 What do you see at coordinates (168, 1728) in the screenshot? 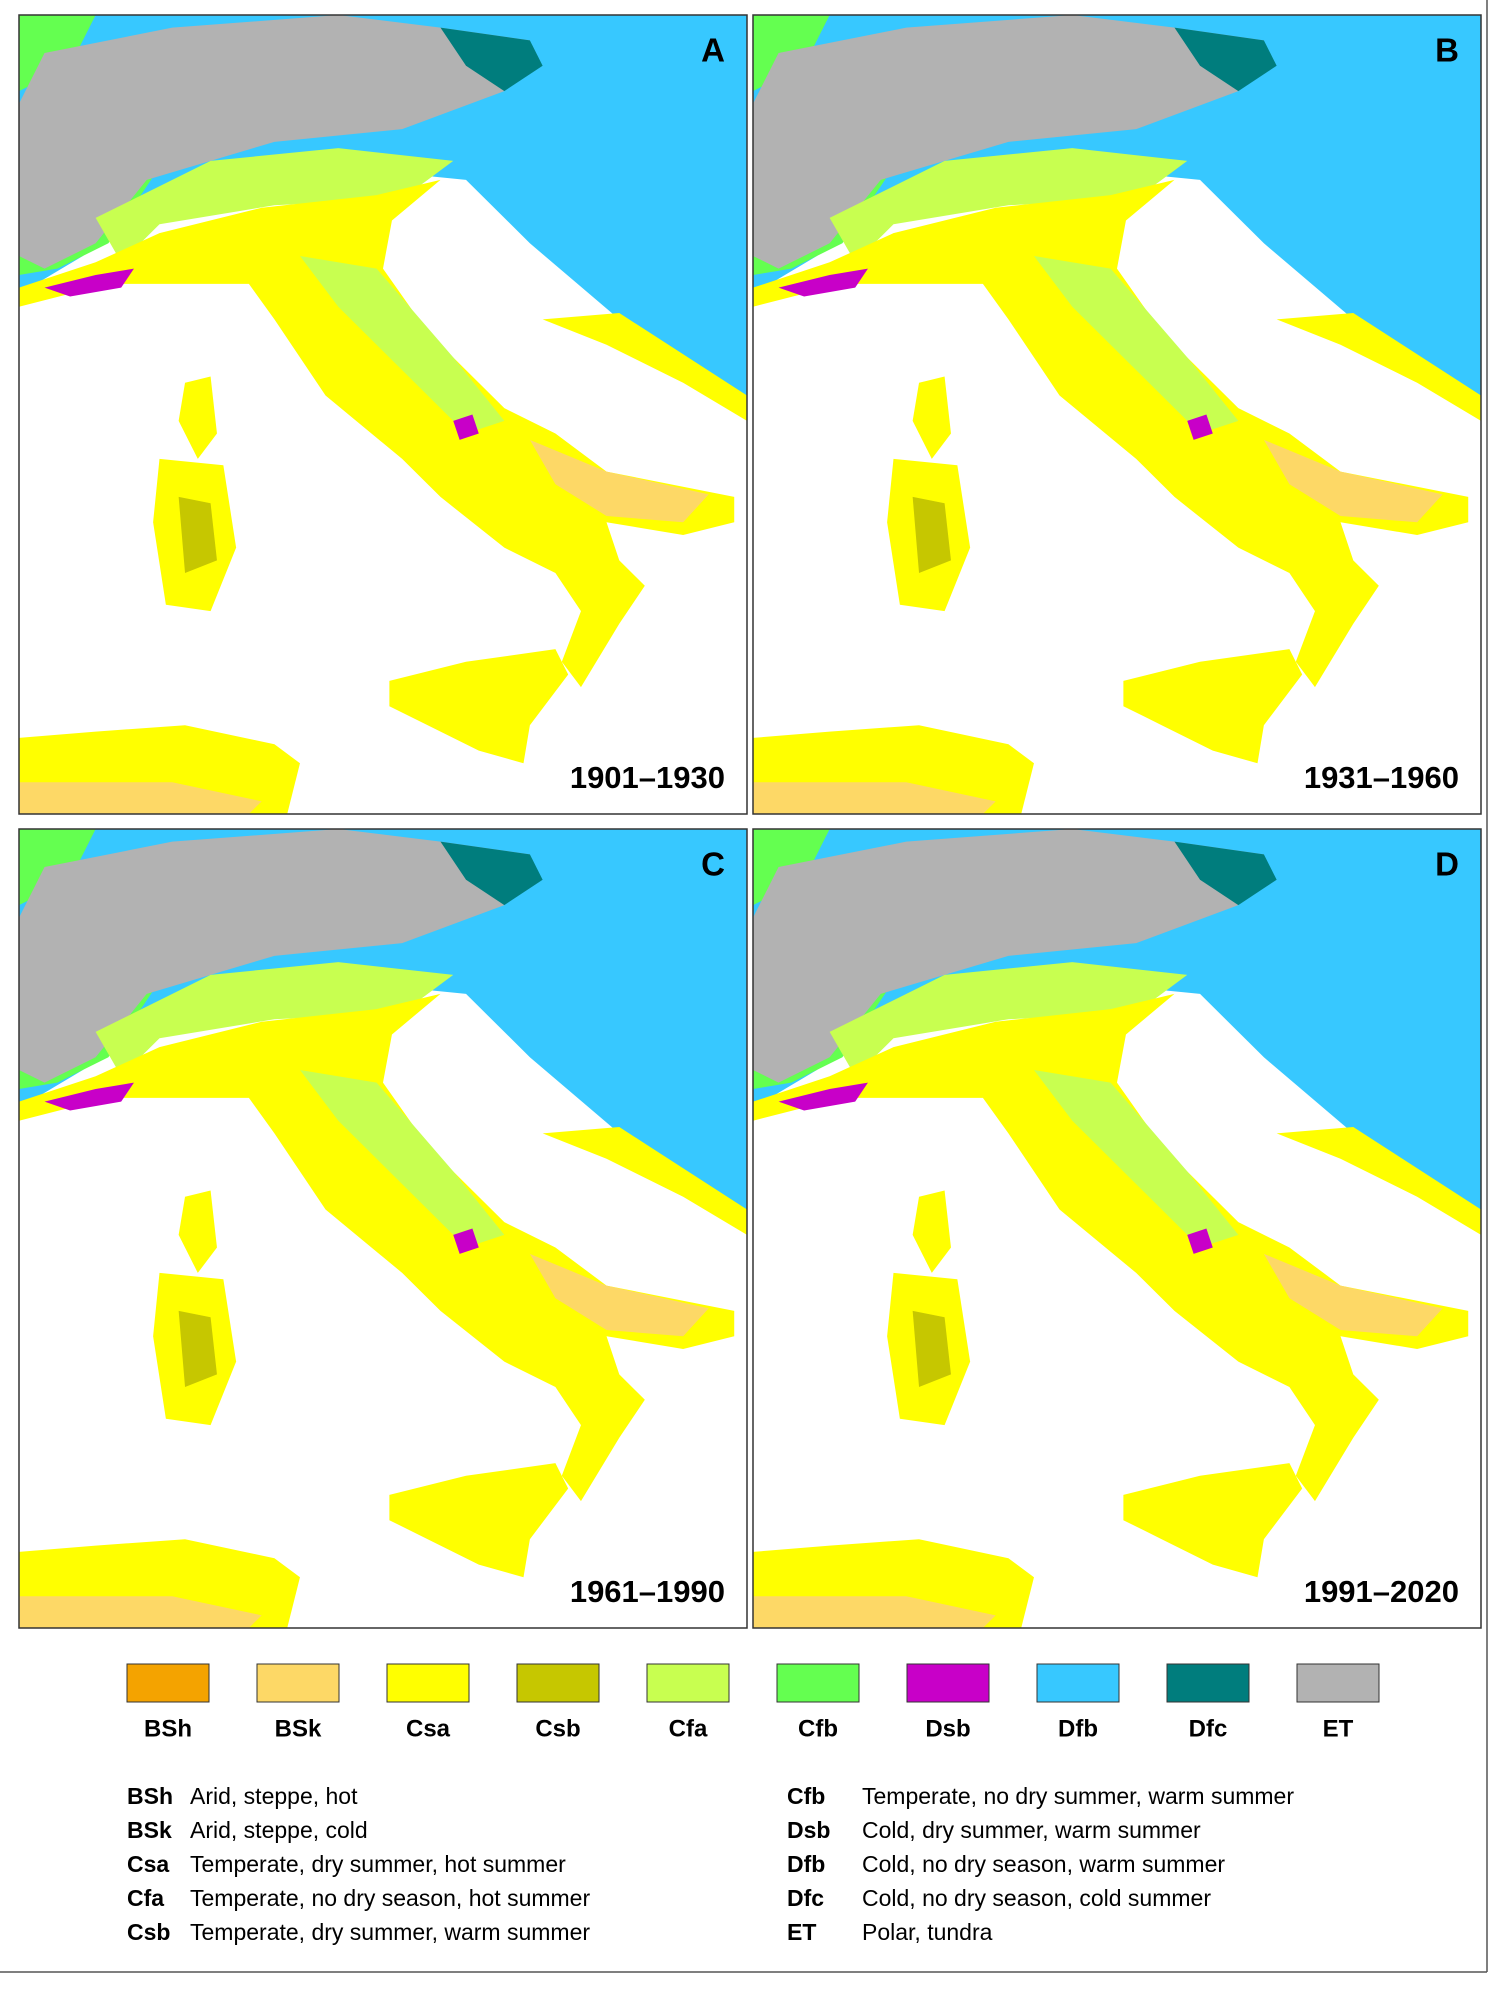
I see `legend-code: BSh` at bounding box center [168, 1728].